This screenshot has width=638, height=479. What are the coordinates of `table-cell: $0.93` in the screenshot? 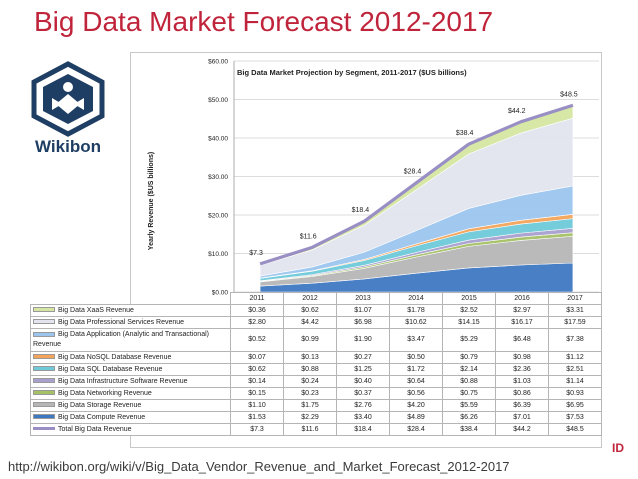 It's located at (575, 393).